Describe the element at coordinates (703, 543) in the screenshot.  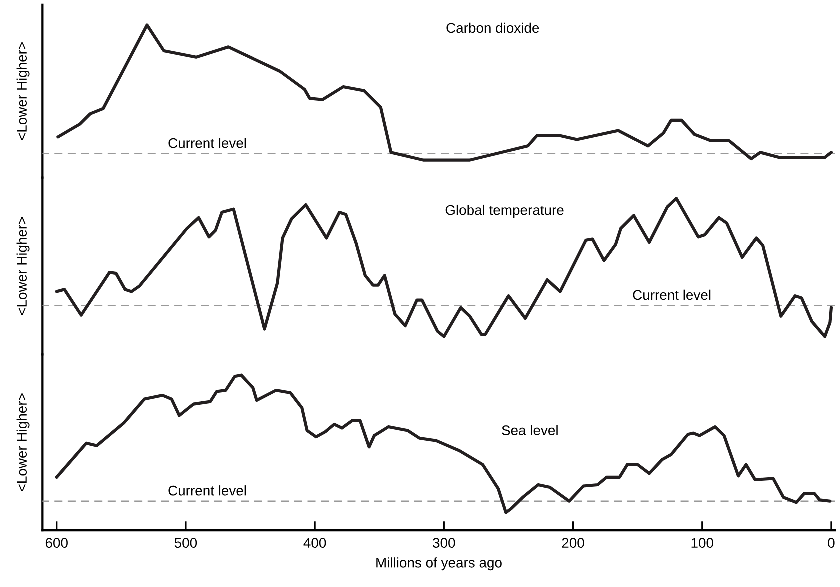
I see `x-tick-label: 100` at that location.